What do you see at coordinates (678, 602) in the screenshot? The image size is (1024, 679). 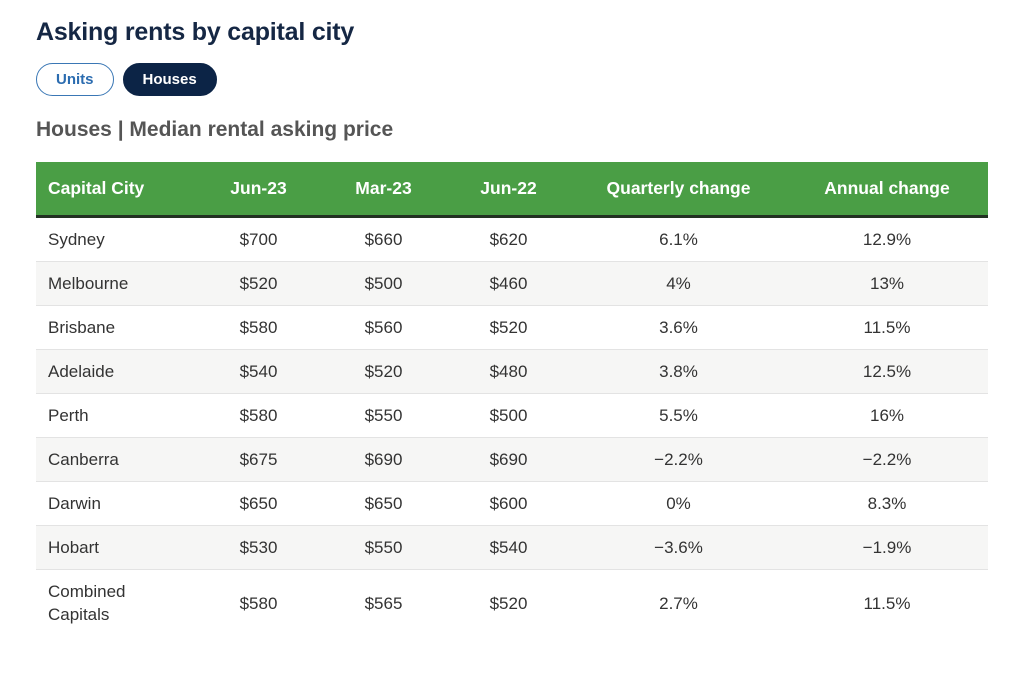 I see `value-cell: 2.7%` at bounding box center [678, 602].